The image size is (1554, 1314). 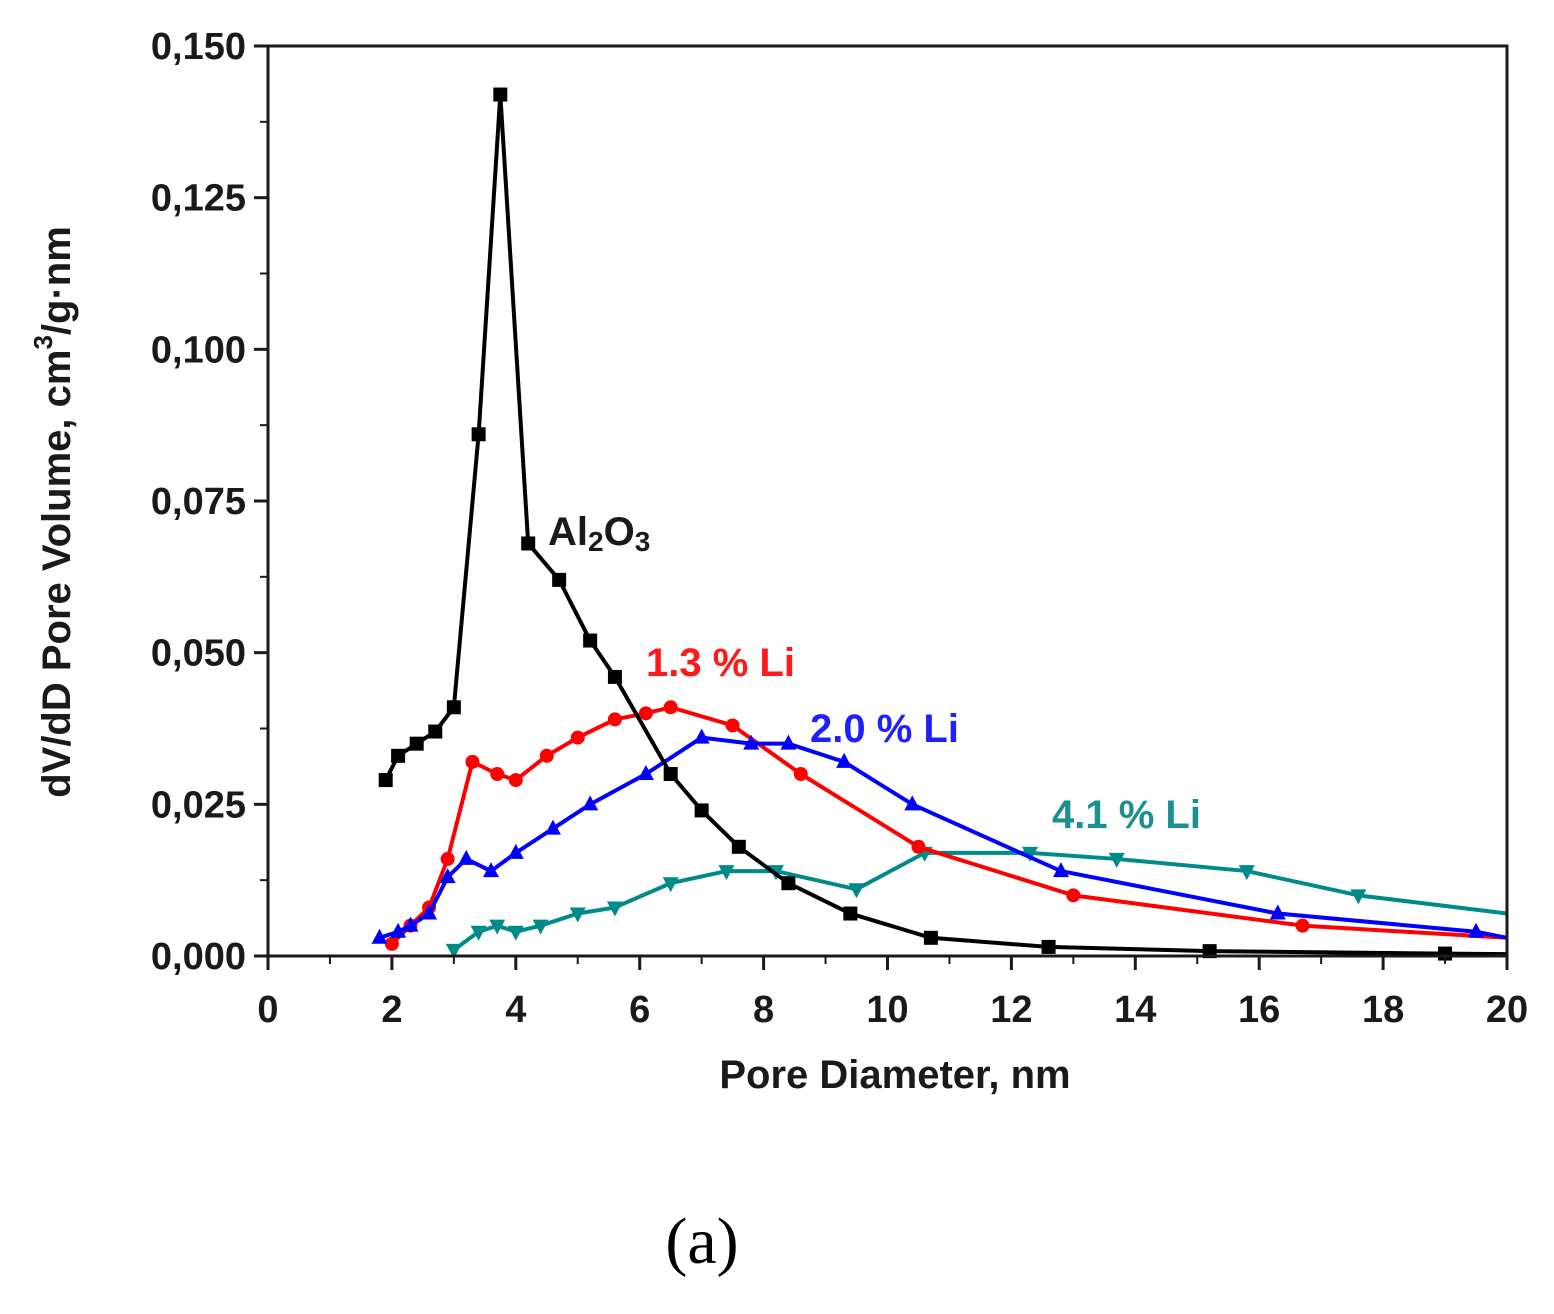 What do you see at coordinates (568, 532) in the screenshot?
I see `series-label-al2o3-main: Al` at bounding box center [568, 532].